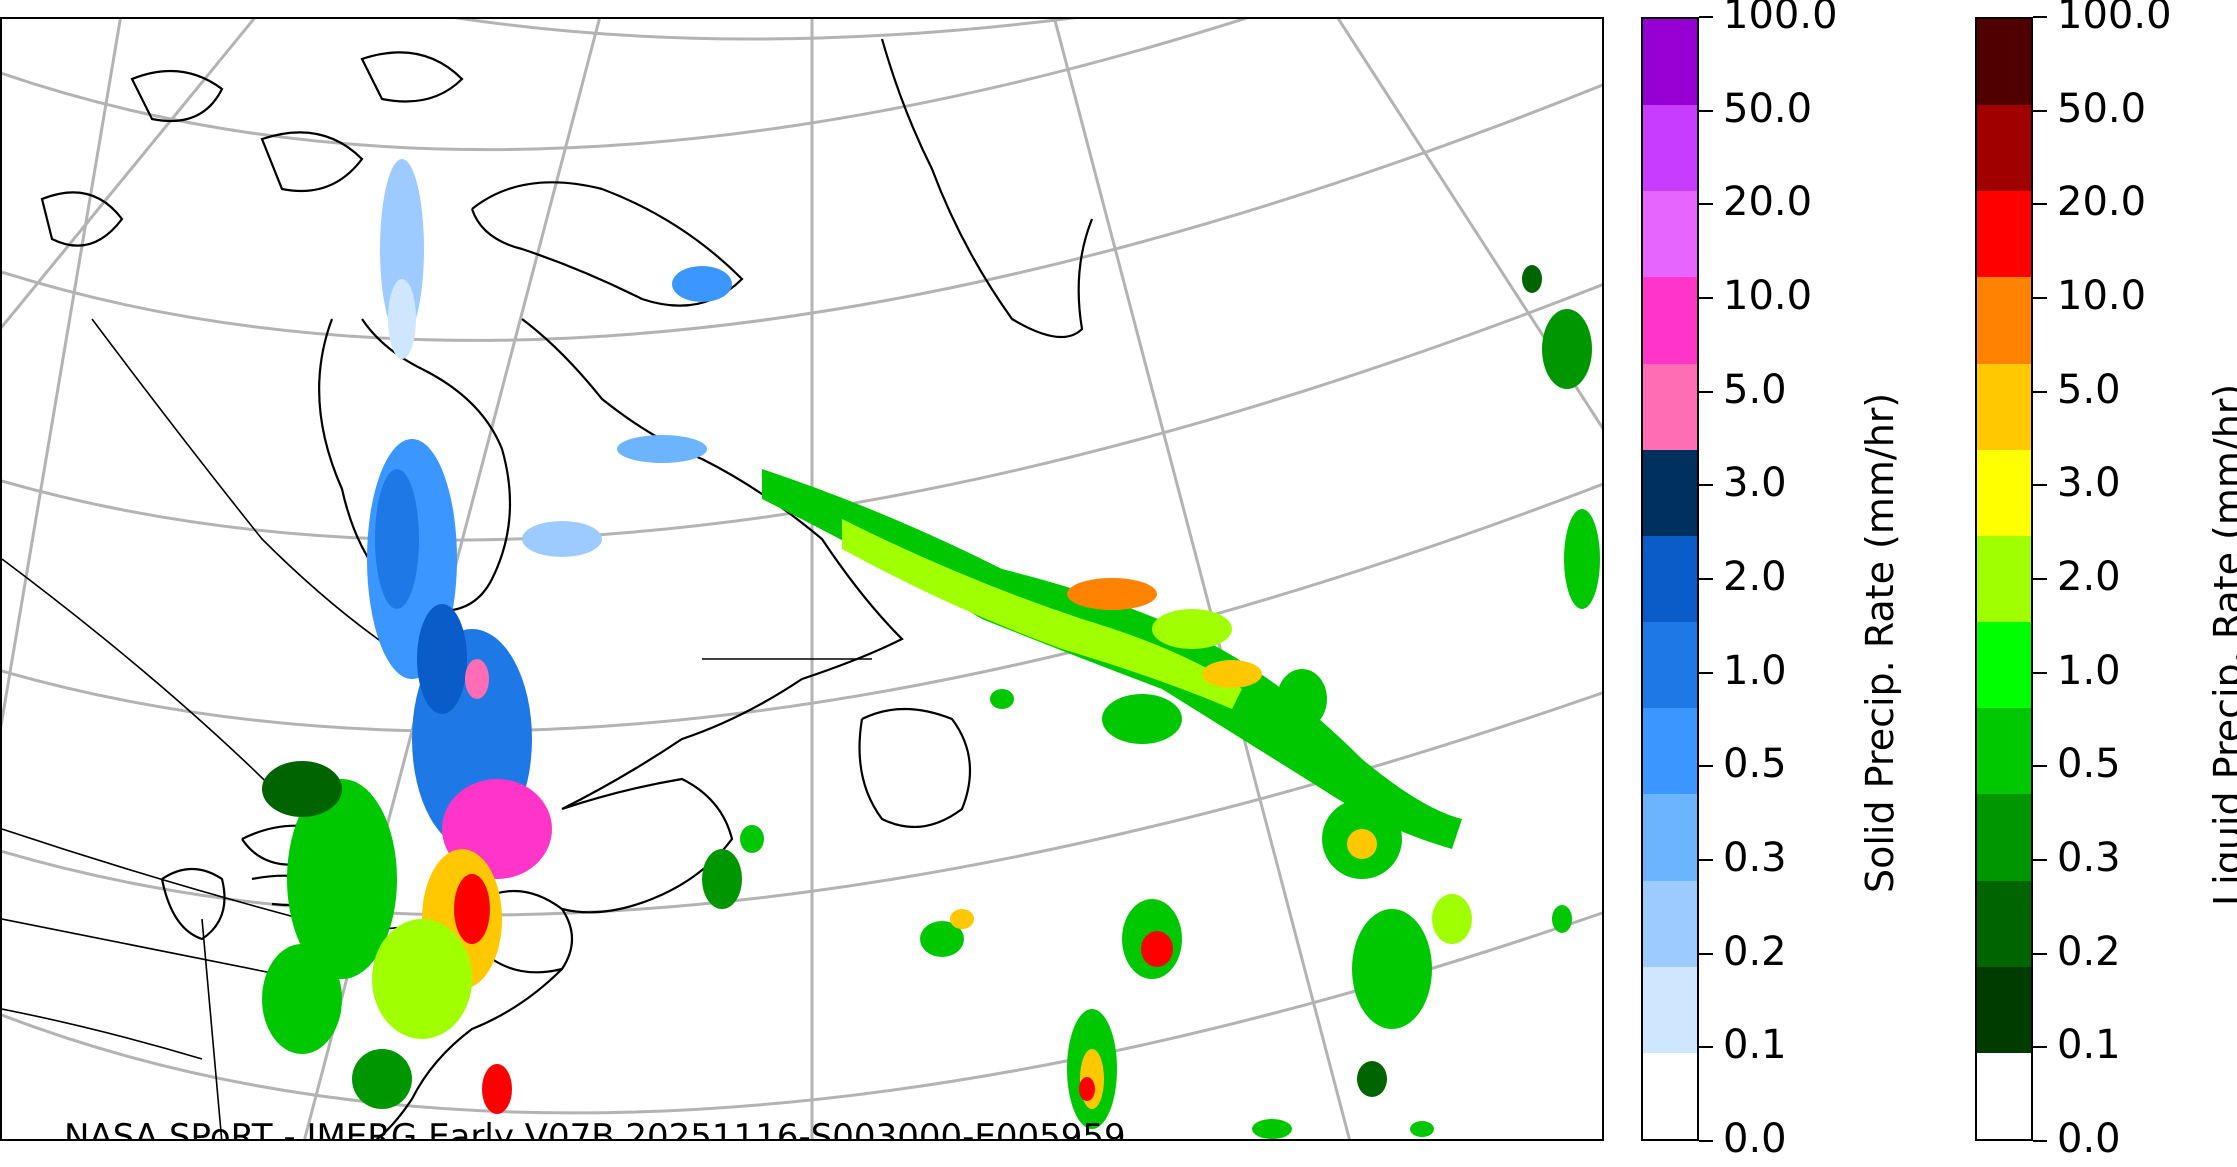 The image size is (2237, 1167). I want to click on liquid-colorbar-tick-label: 2.0, so click(2089, 577).